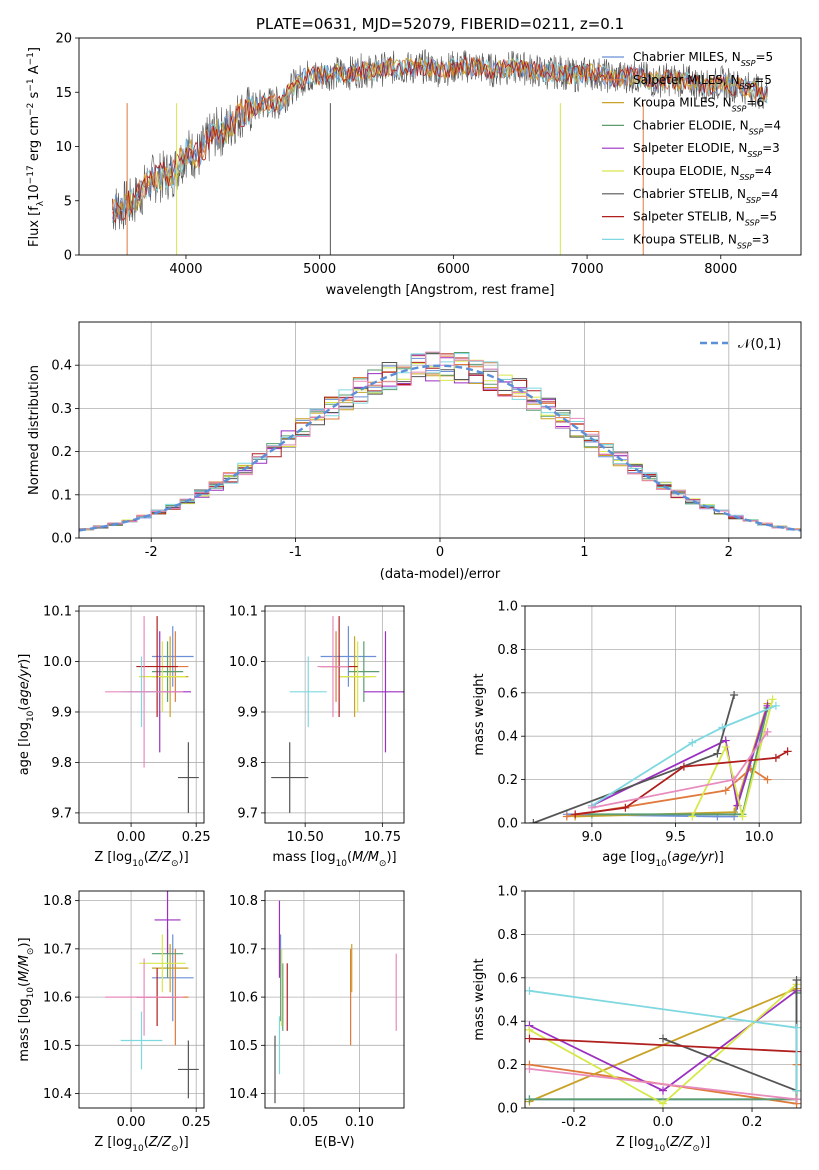 Image resolution: width=819 pixels, height=1170 pixels. I want to click on spectrum-legend-label: Chabrier ELODIE, NSSP=4, so click(707, 127).